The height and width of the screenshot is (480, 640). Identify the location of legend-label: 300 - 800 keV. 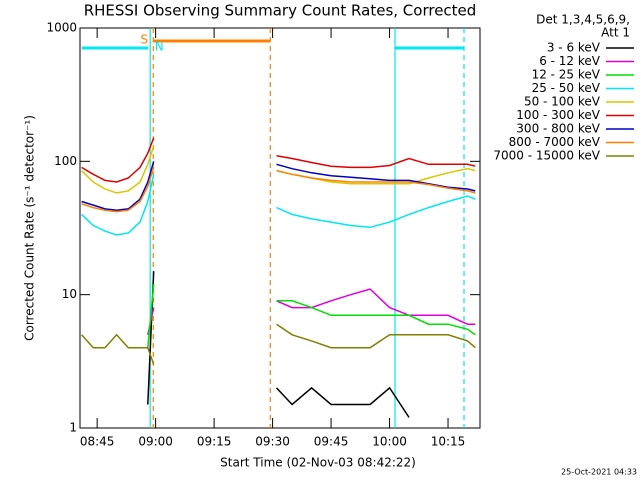
(558, 129).